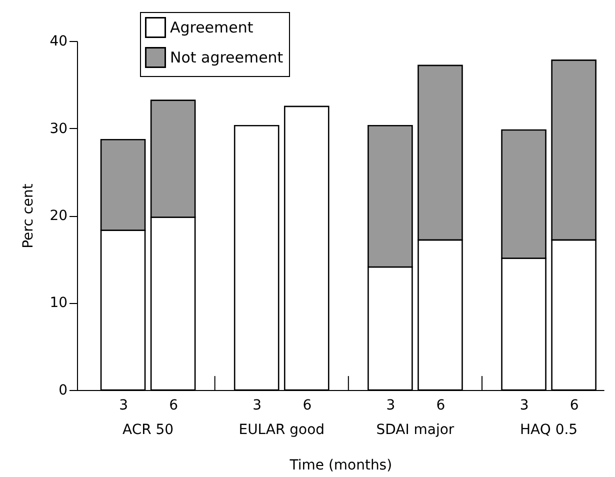  What do you see at coordinates (59, 128) in the screenshot?
I see `y-tick-label: 30` at bounding box center [59, 128].